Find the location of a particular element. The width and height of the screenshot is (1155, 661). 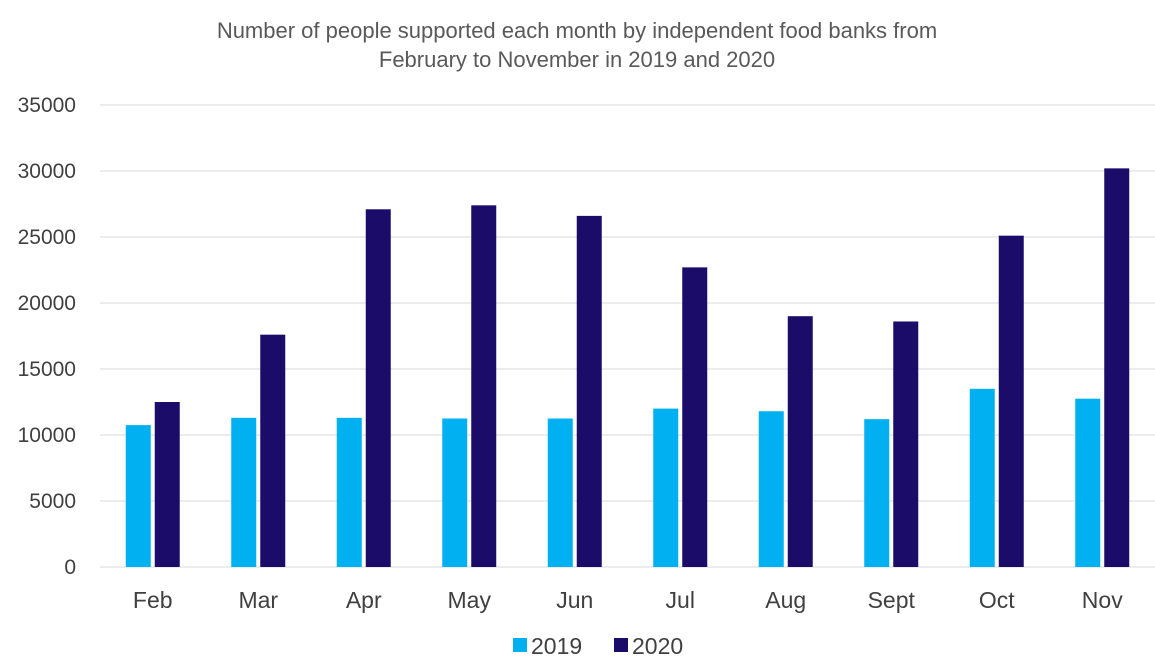

x-tick-label-mar: Mar is located at coordinates (258, 600).